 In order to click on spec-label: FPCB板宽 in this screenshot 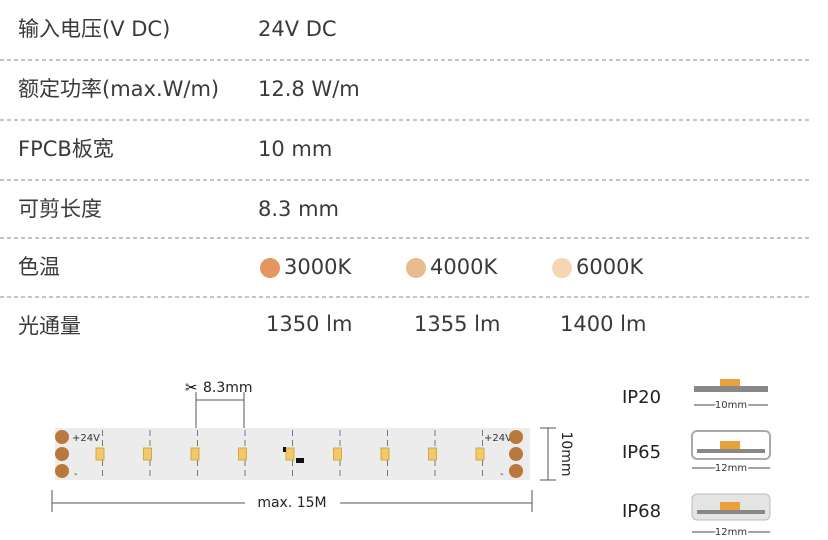, I will do `click(66, 149)`.